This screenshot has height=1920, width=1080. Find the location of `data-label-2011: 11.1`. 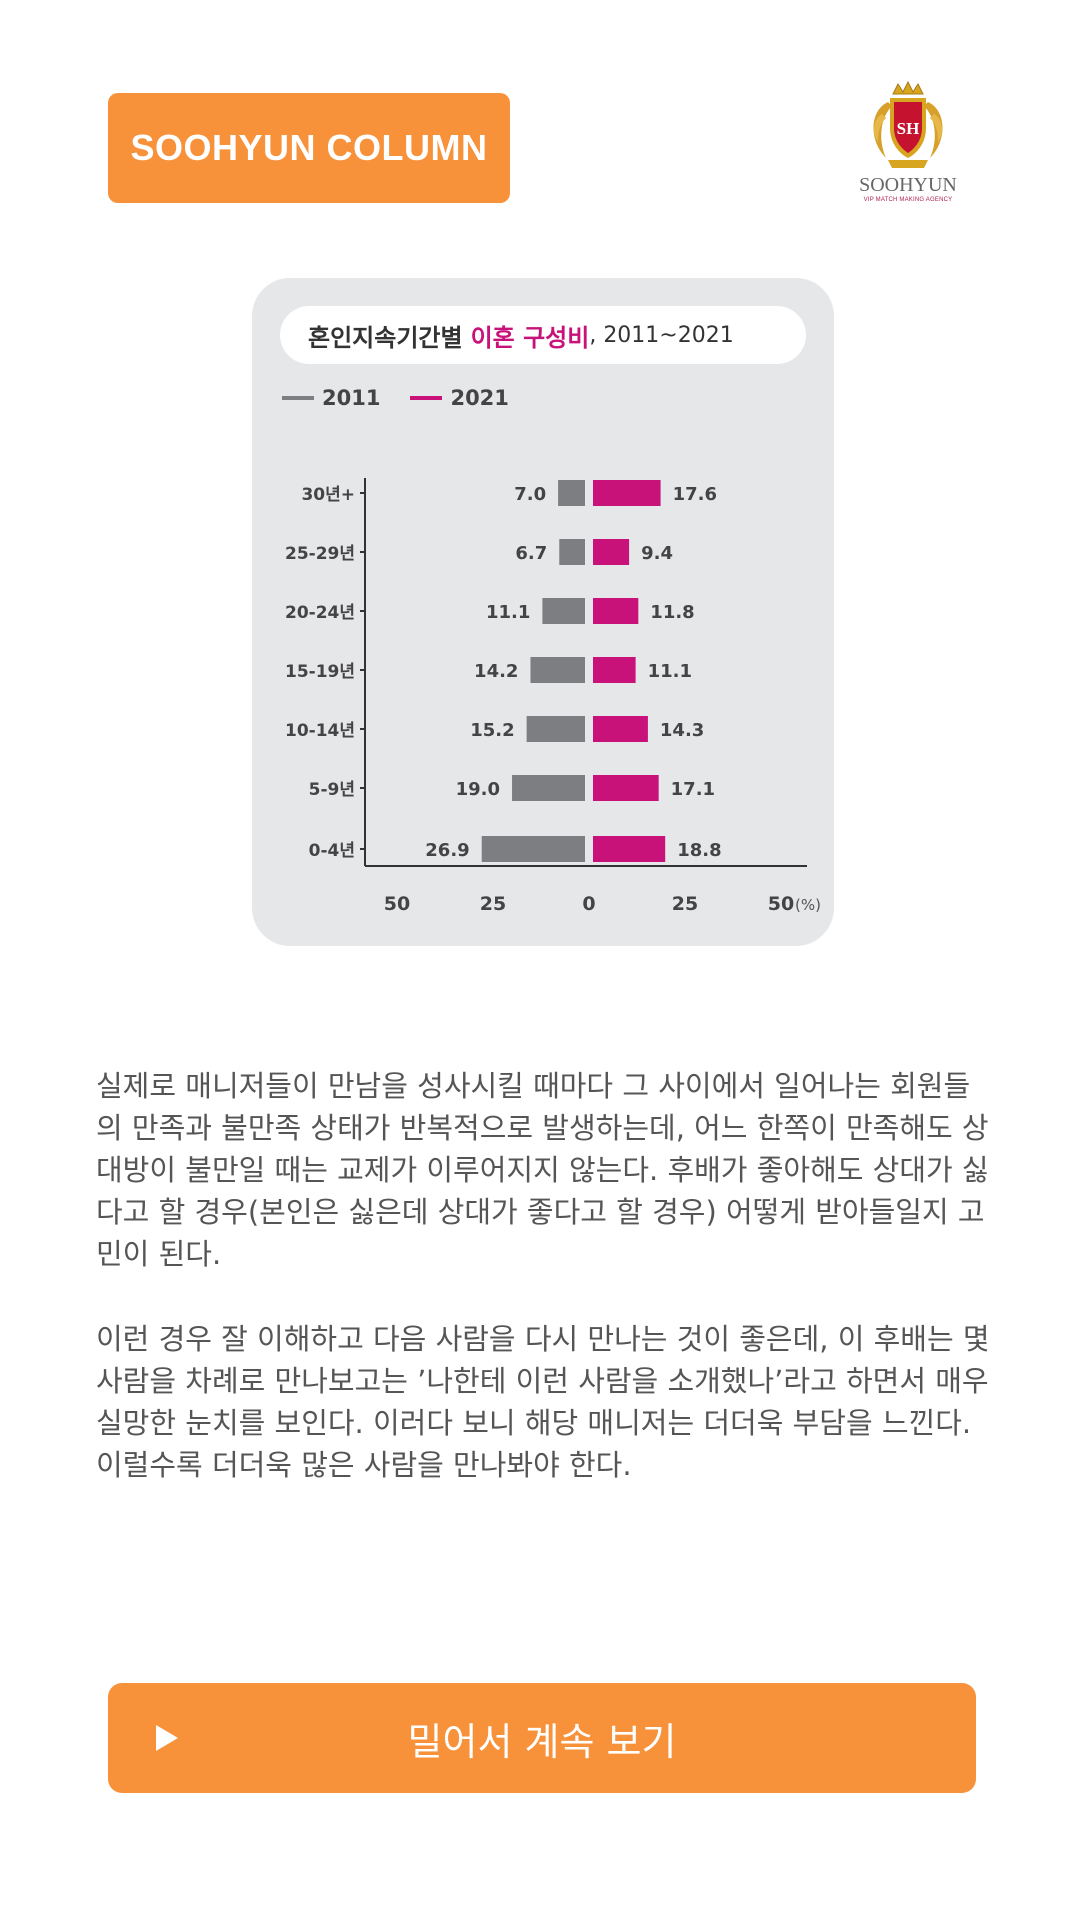

data-label-2011: 11.1 is located at coordinates (508, 612).